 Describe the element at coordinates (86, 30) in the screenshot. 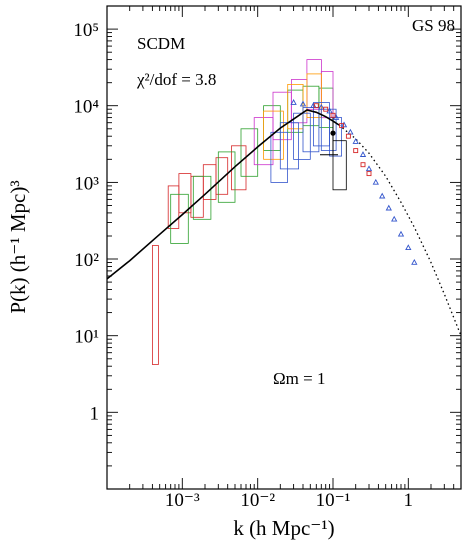

I see `y-tick-label: 10⁵` at that location.